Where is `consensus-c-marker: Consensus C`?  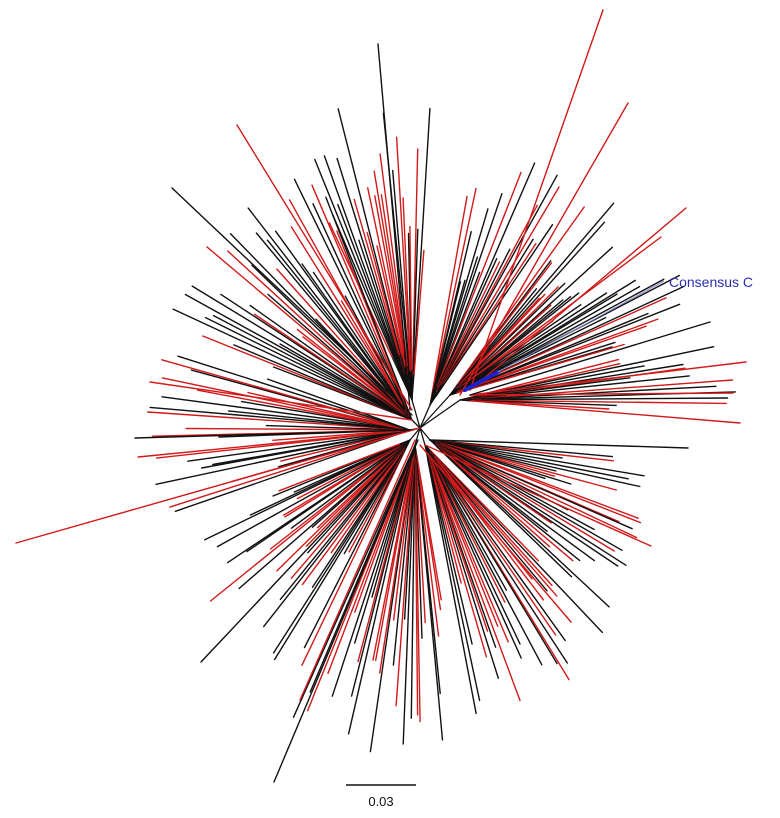 consensus-c-marker: Consensus C is located at coordinates (608, 333).